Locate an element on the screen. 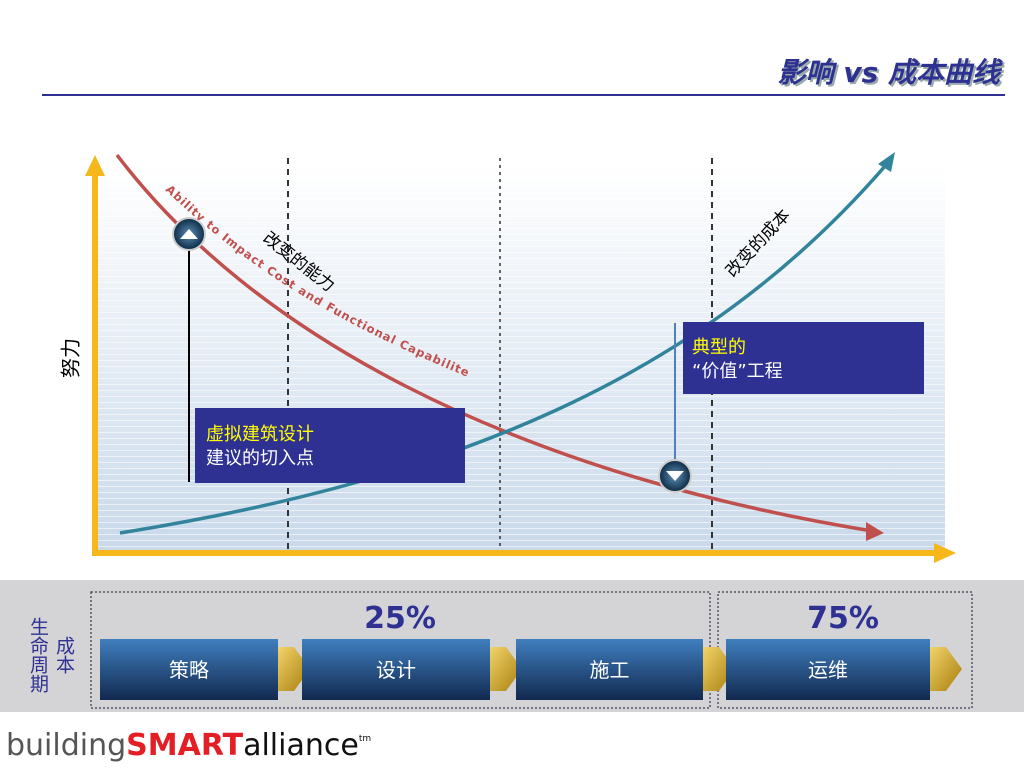 The width and height of the screenshot is (1024, 768). logo-part: SMART is located at coordinates (184, 745).